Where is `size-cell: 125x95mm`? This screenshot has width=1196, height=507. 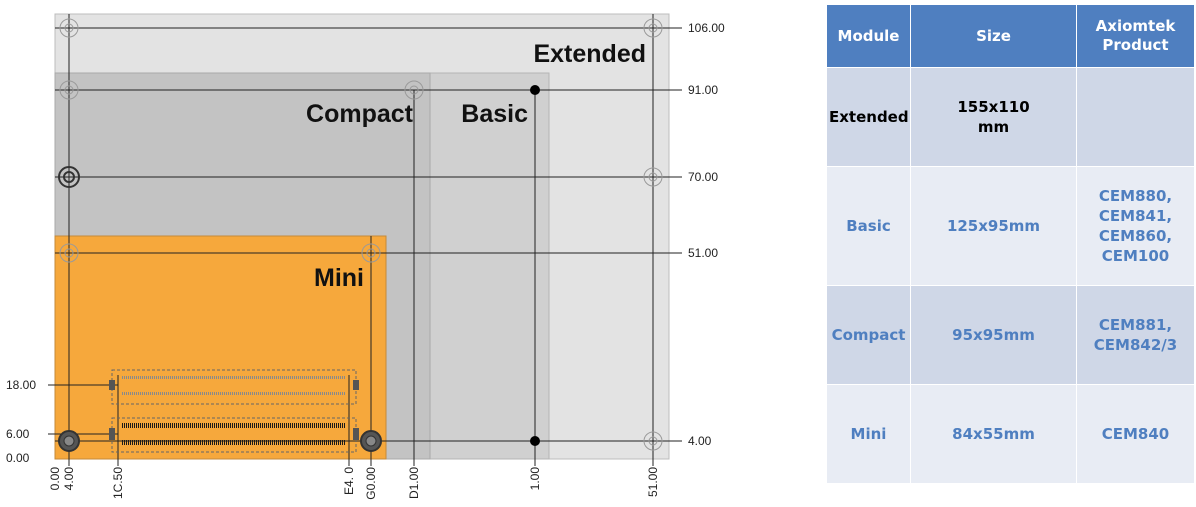 size-cell: 125x95mm is located at coordinates (993, 226).